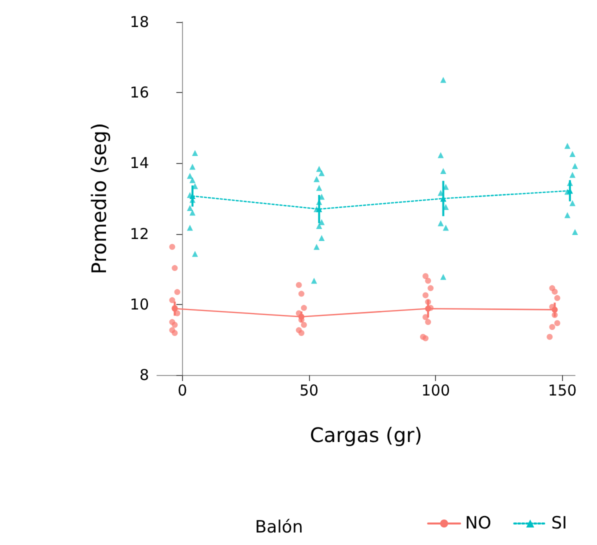 The height and width of the screenshot is (545, 597). Describe the element at coordinates (99, 198) in the screenshot. I see `y-axis-title: Promedio (seg)` at that location.